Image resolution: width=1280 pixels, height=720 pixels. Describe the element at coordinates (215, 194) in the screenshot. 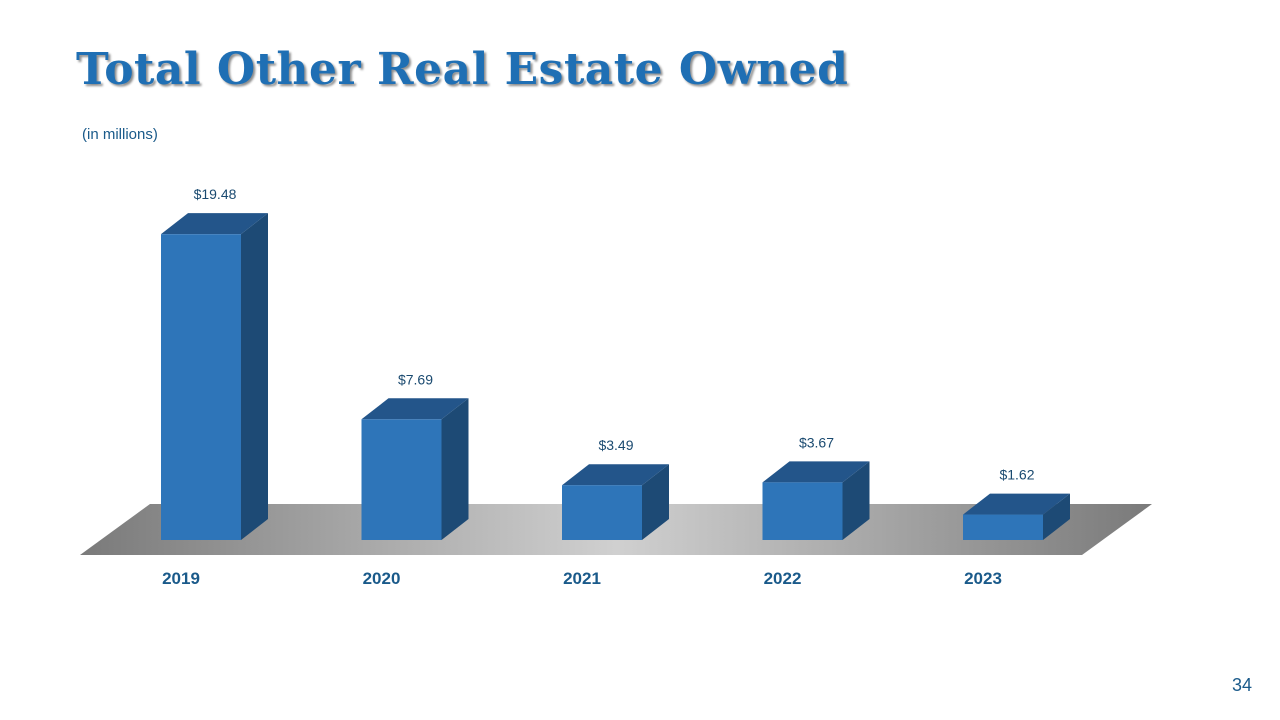

I see `data-label: $19.48` at that location.